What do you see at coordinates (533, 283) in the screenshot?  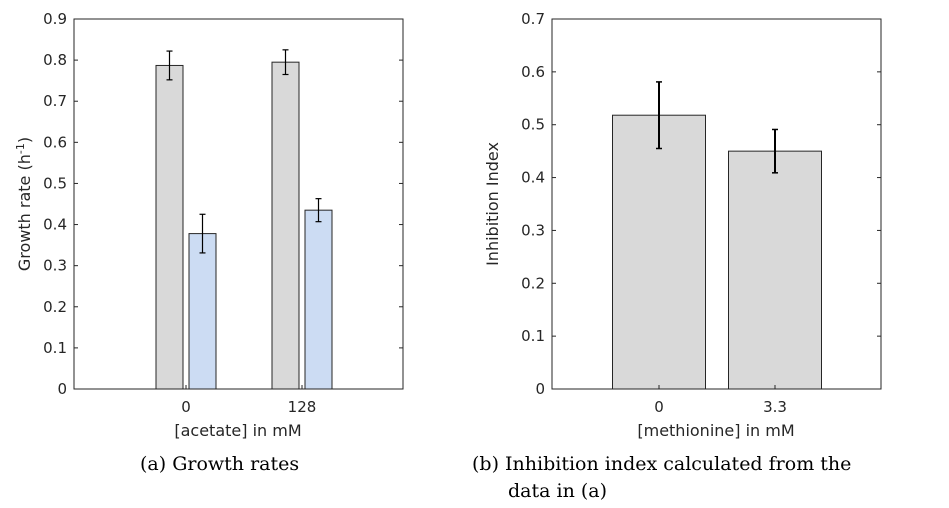 I see `chart-b-y-tick-label: 0.2` at bounding box center [533, 283].